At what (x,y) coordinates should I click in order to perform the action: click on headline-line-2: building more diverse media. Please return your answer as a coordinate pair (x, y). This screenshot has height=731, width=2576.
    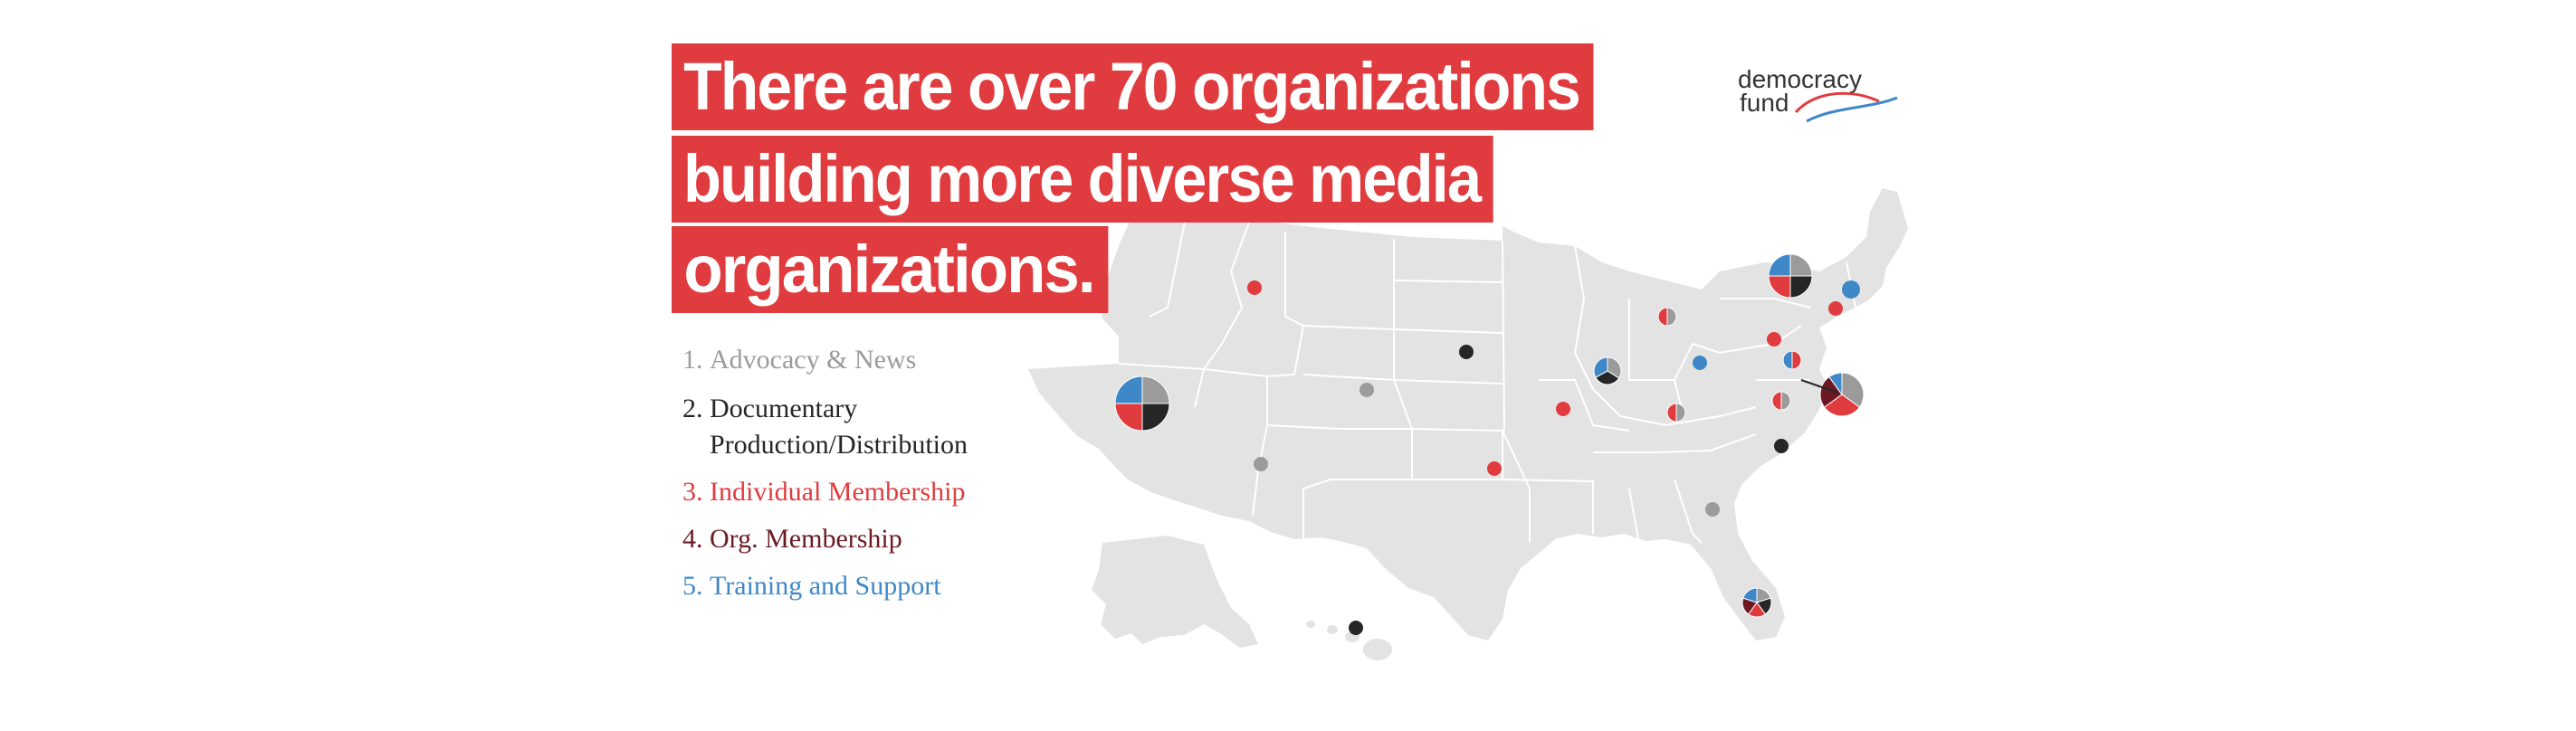
    Looking at the image, I should click on (1082, 179).